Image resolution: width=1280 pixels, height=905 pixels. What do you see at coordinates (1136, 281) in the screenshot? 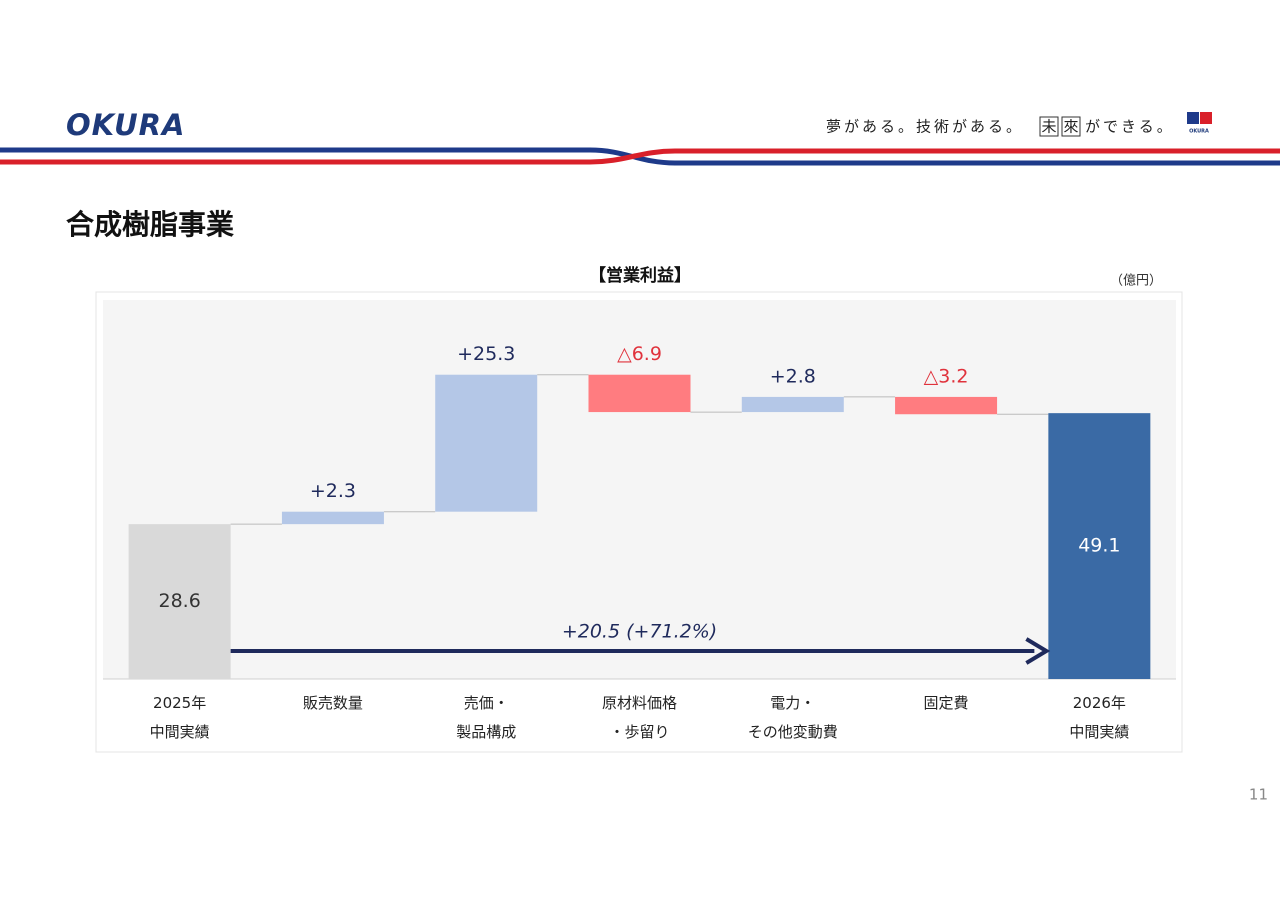
I see `unit-label: （億円）` at bounding box center [1136, 281].